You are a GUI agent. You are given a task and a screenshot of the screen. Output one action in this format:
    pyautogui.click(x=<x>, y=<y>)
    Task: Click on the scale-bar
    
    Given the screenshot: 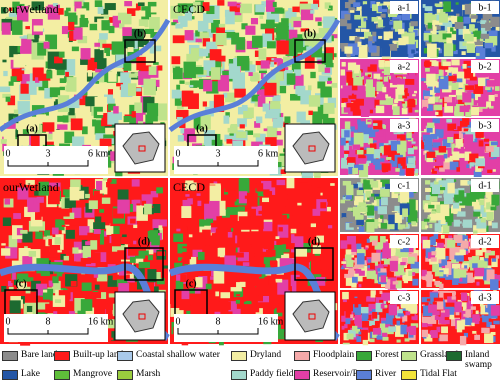 What is the action you would take?
    pyautogui.click(x=218, y=163)
    